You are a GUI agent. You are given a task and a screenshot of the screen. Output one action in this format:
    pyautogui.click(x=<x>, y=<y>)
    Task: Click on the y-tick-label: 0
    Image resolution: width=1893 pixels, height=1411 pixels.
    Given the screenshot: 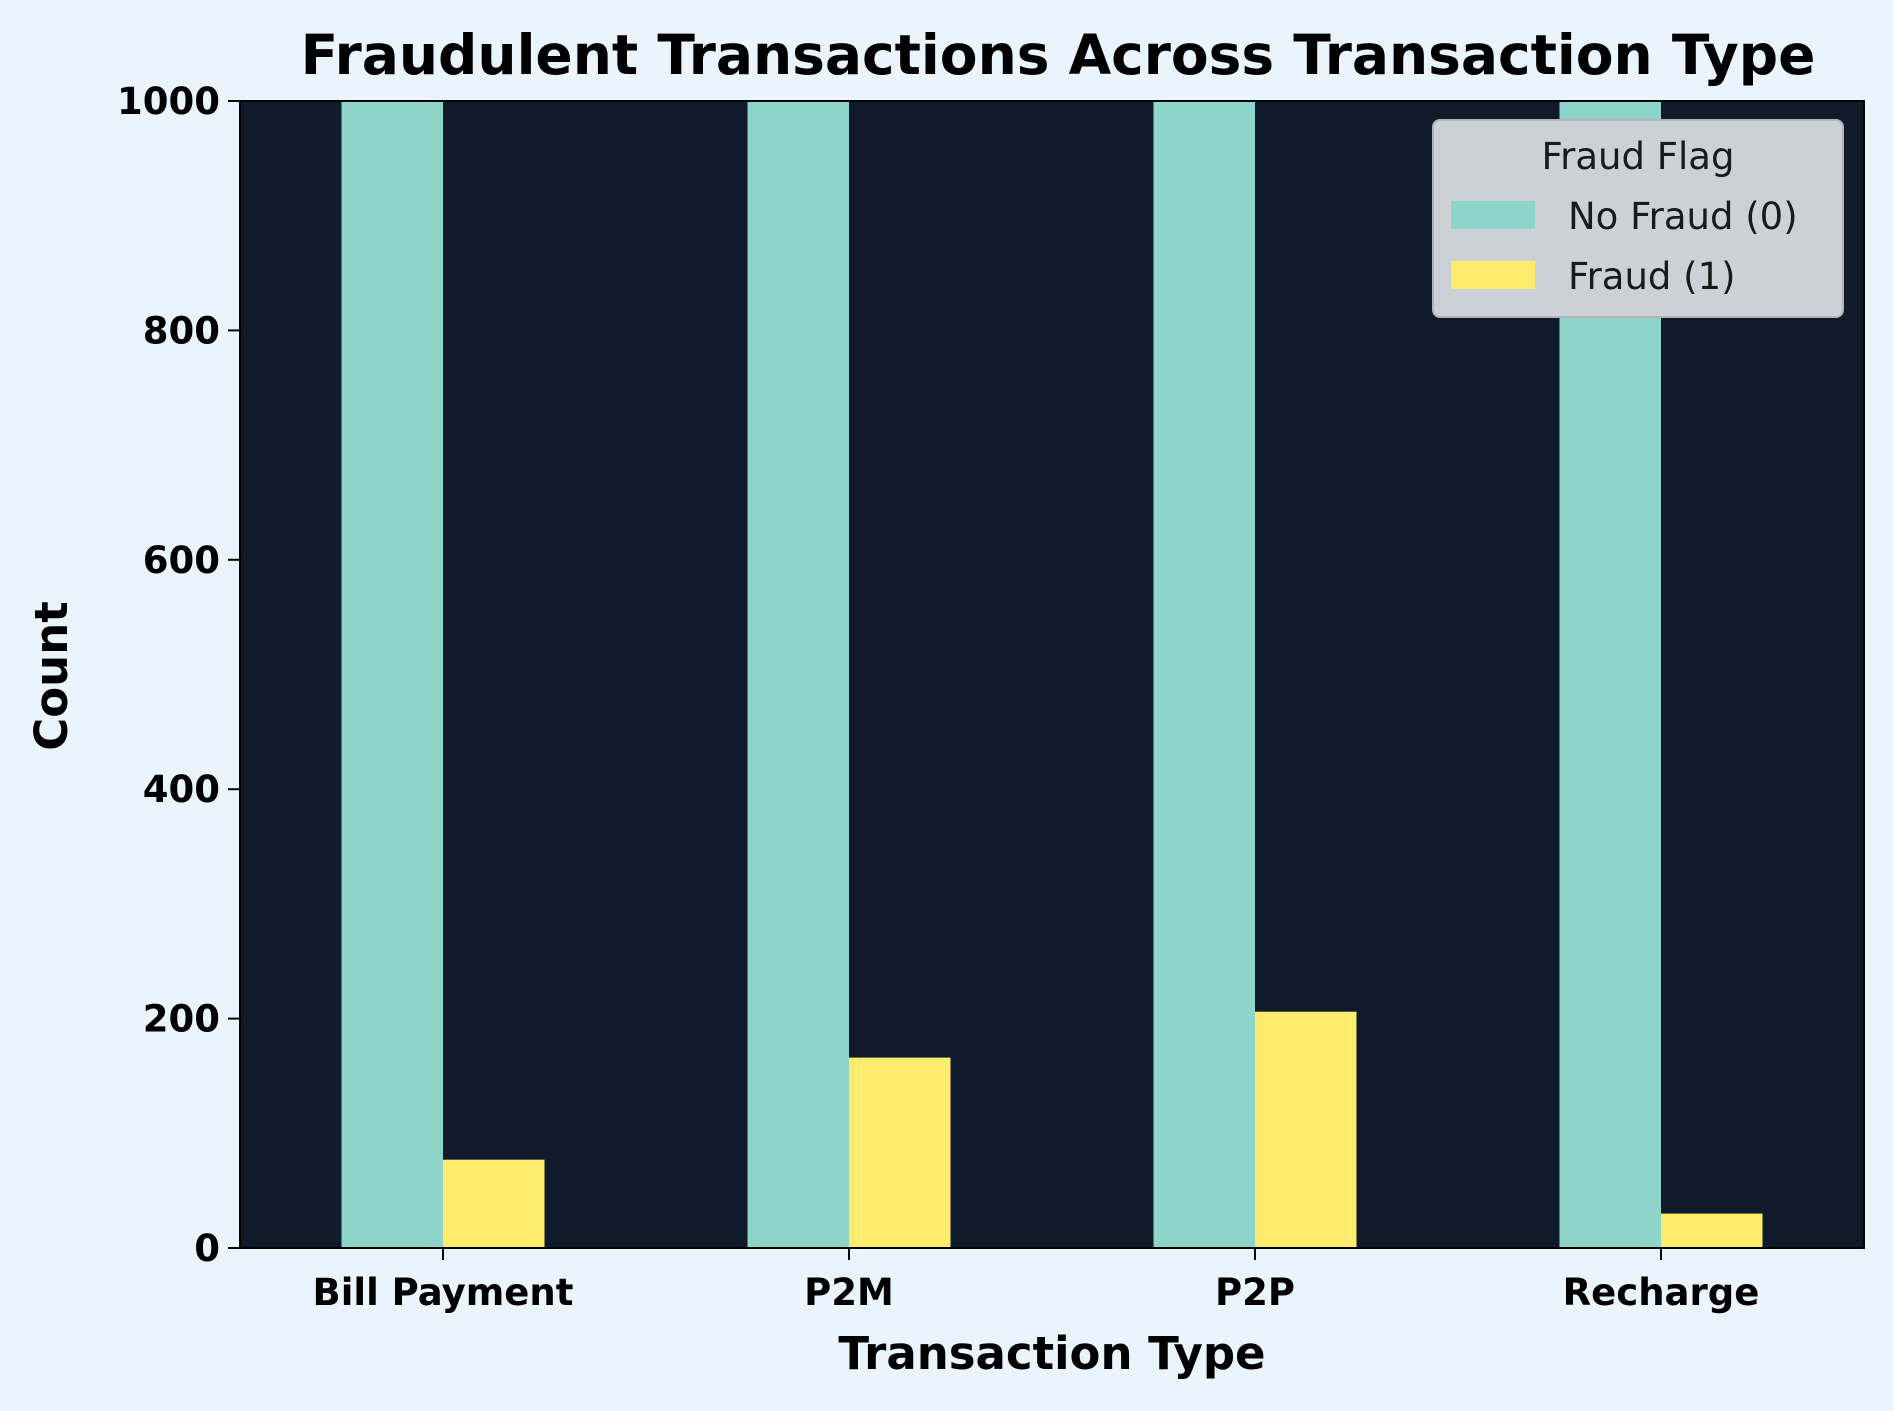 What is the action you would take?
    pyautogui.click(x=207, y=1248)
    